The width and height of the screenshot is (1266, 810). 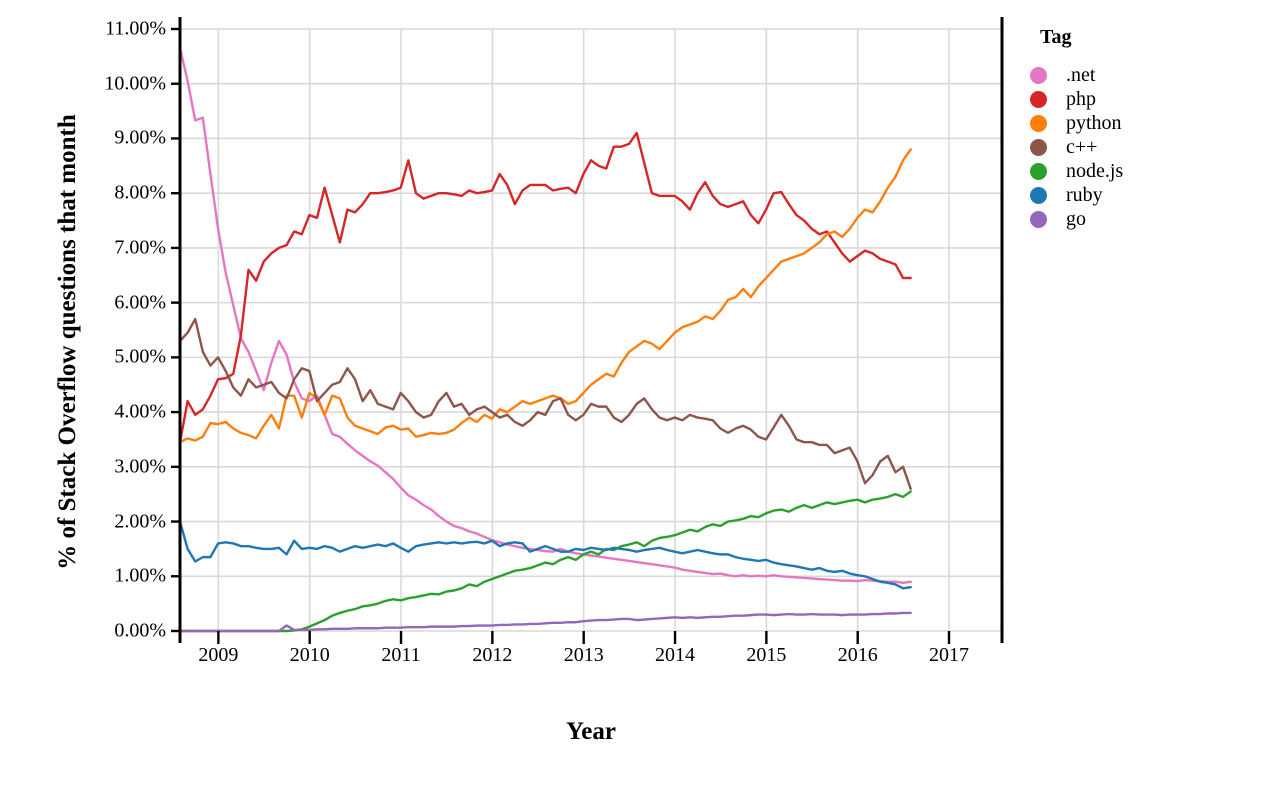 What do you see at coordinates (675, 655) in the screenshot?
I see `x-tick-label: 2014` at bounding box center [675, 655].